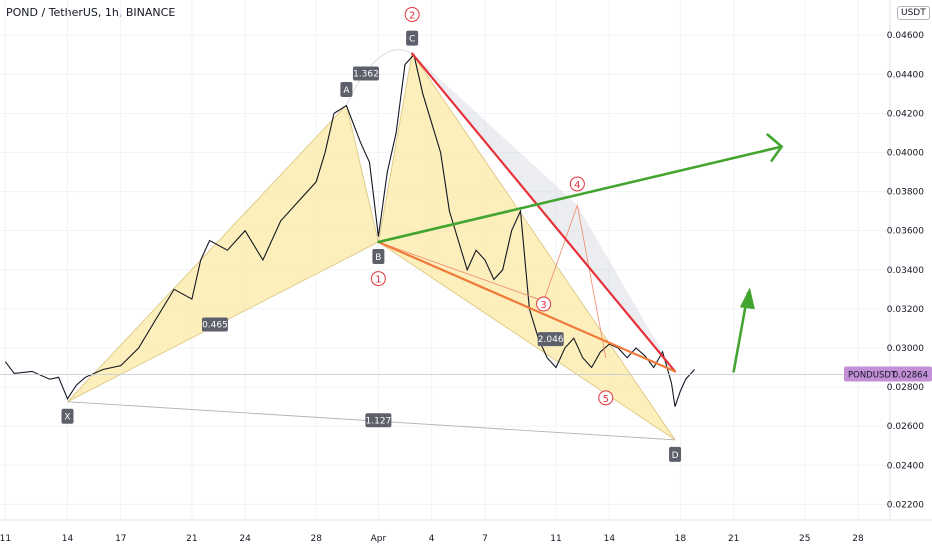 This screenshot has width=932, height=550. I want to click on x-tick-label: 24, so click(245, 539).